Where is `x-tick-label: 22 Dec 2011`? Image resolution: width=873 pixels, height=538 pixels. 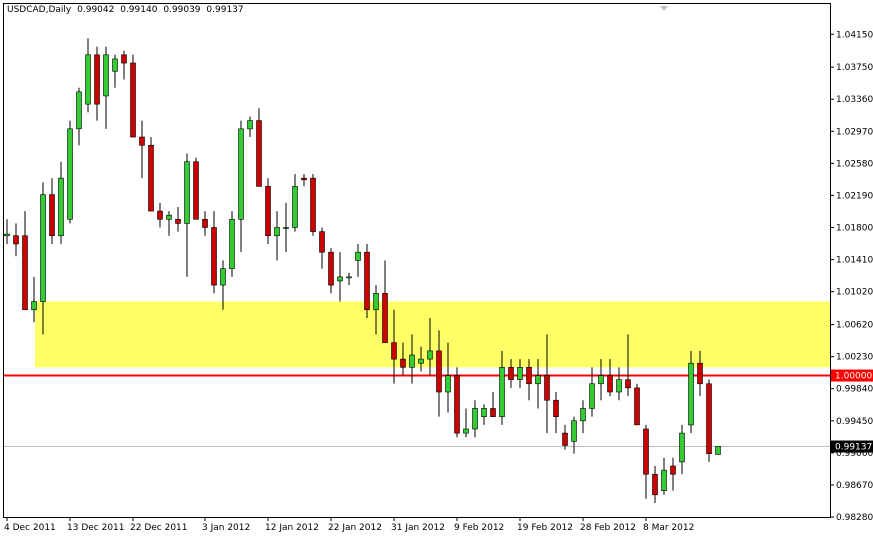
x-tick-label: 22 Dec 2011 is located at coordinates (159, 528).